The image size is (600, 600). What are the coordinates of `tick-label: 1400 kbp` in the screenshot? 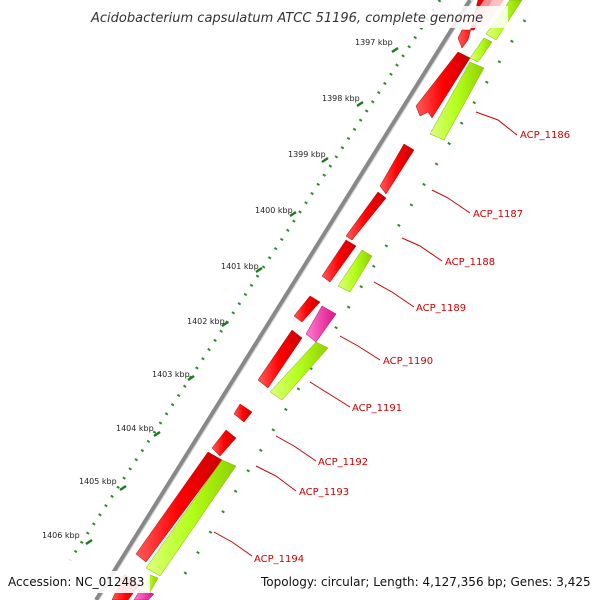 It's located at (274, 210).